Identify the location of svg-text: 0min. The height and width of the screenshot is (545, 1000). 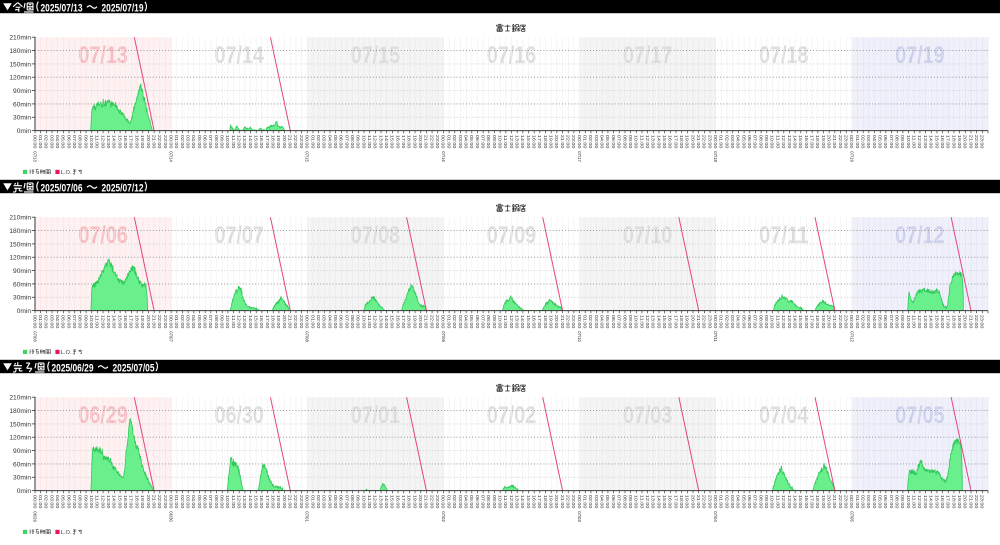
(24, 131).